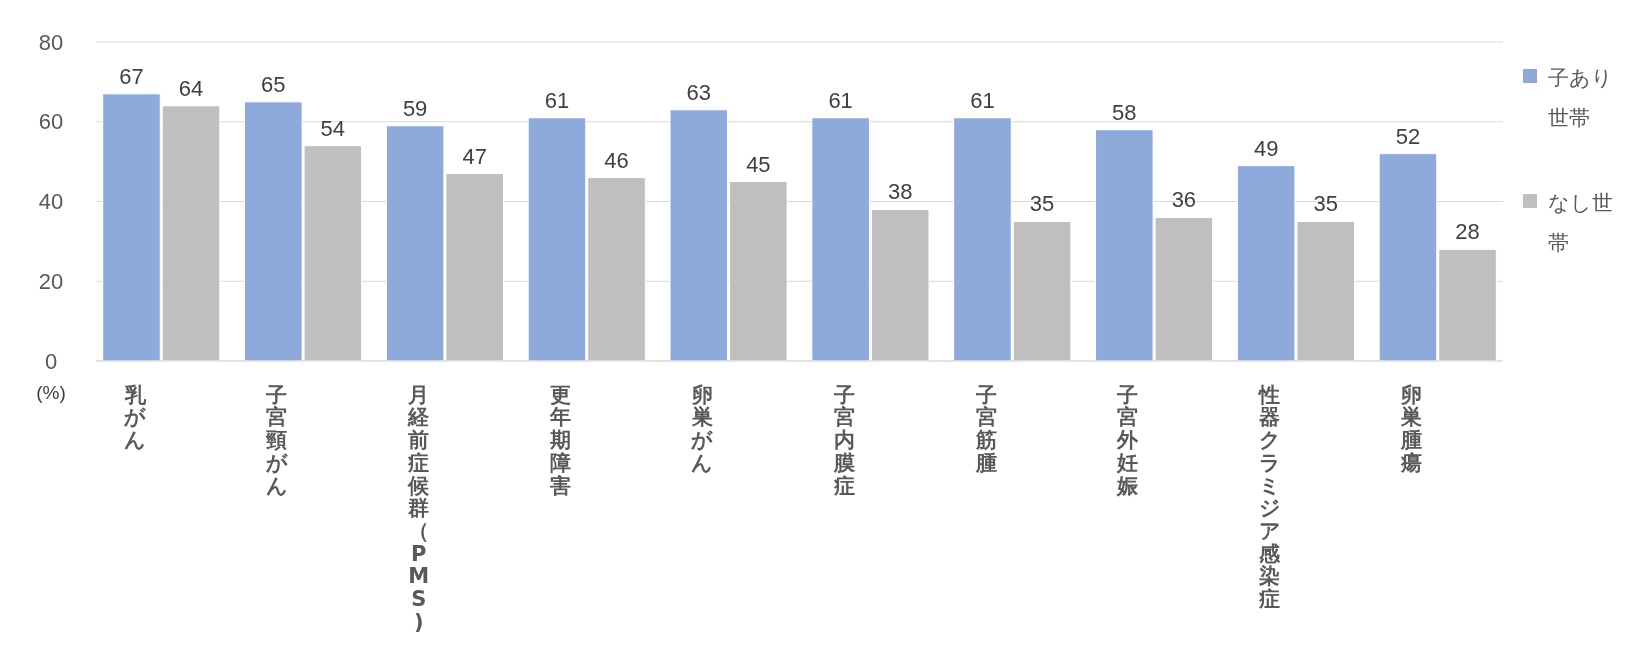  What do you see at coordinates (758, 164) in the screenshot?
I see `data-label: 45` at bounding box center [758, 164].